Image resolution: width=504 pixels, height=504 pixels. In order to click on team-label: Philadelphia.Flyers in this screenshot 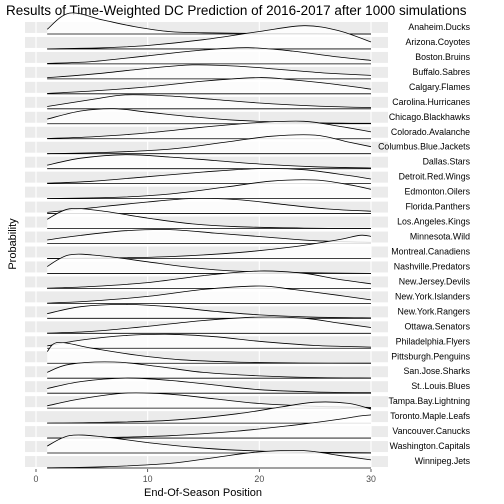, I will do `click(433, 341)`.